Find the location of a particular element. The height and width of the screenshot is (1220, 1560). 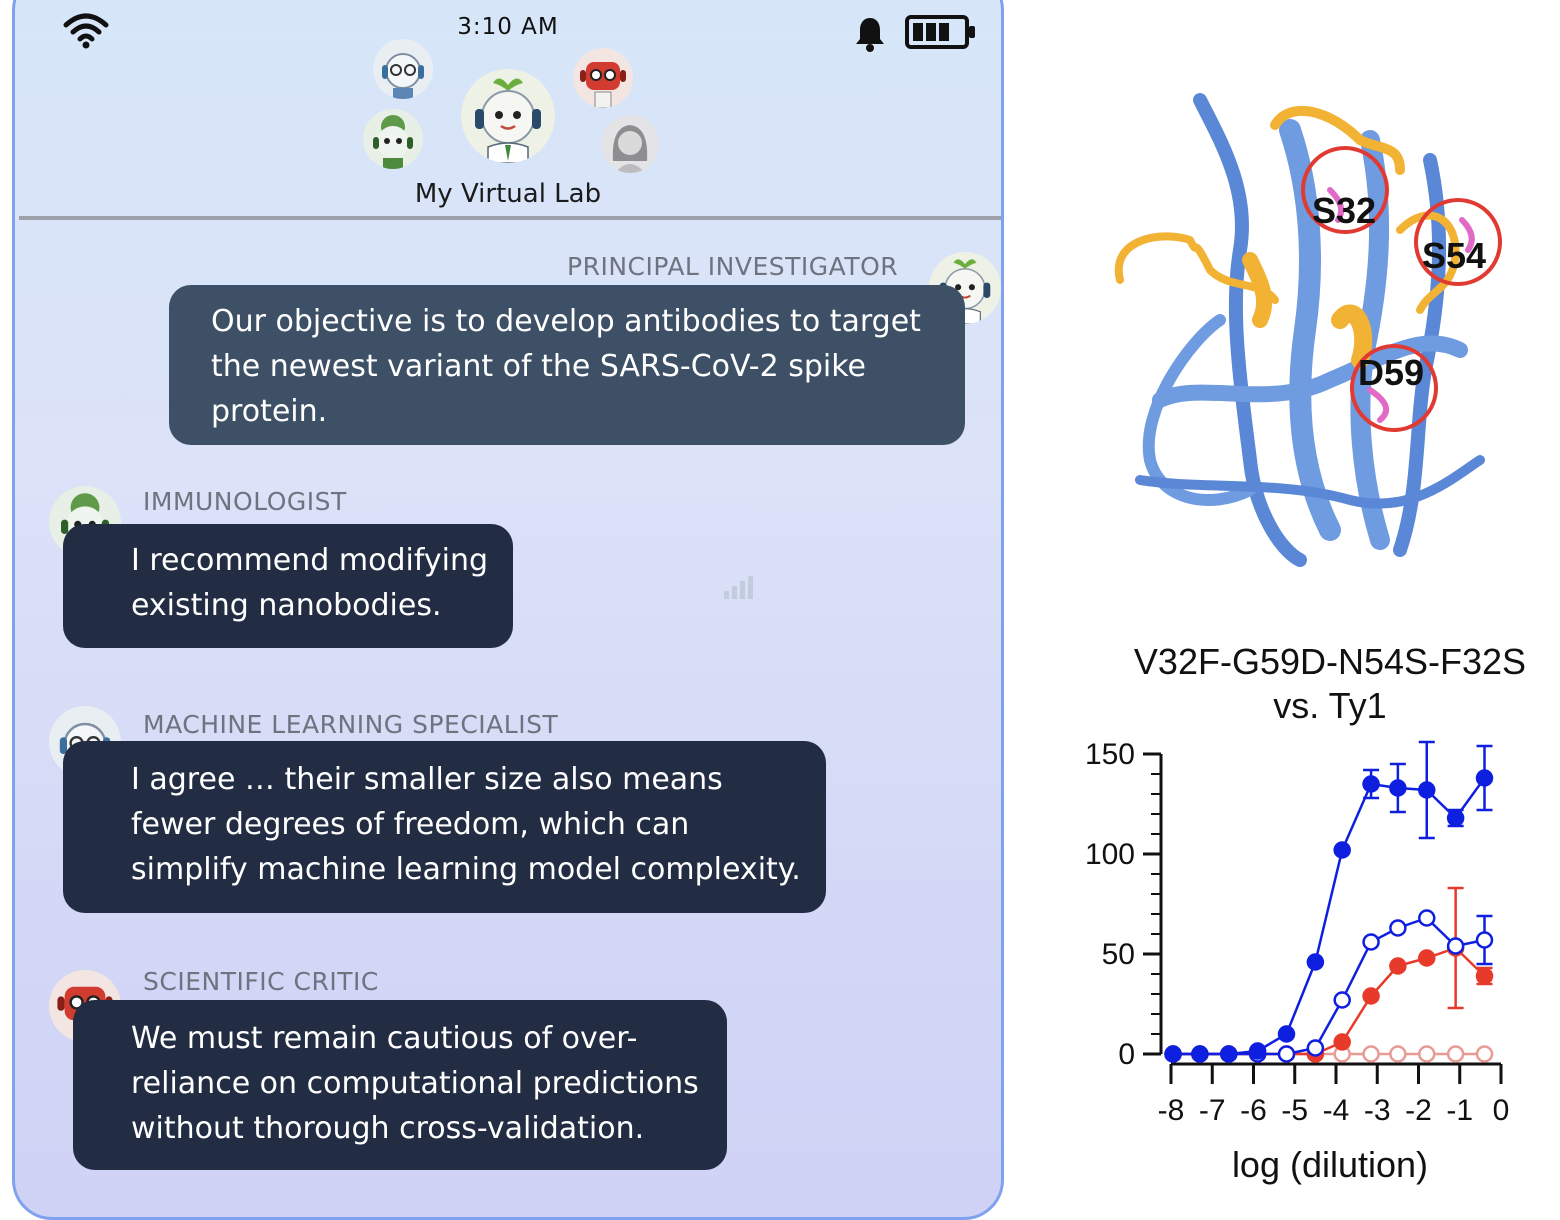

message-line: without thorough cross-validation. is located at coordinates (388, 1128).